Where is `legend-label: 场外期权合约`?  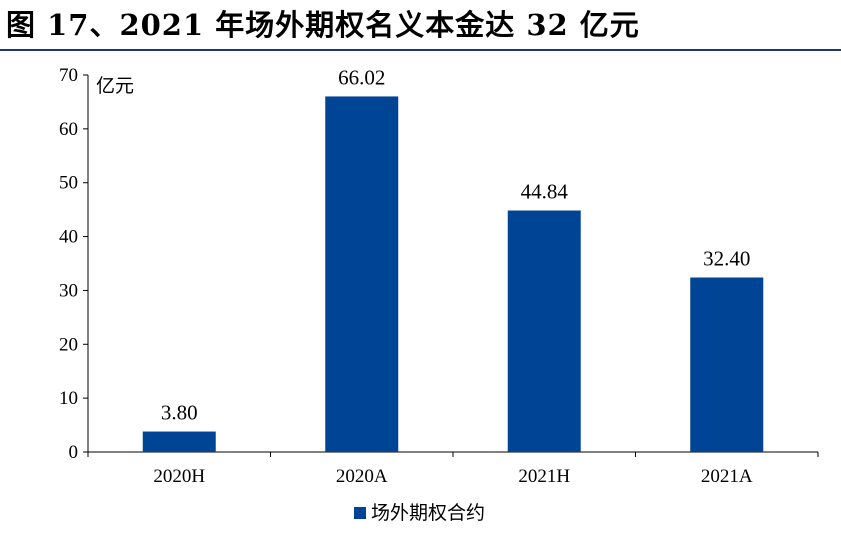
legend-label: 场外期权合约 is located at coordinates (428, 513).